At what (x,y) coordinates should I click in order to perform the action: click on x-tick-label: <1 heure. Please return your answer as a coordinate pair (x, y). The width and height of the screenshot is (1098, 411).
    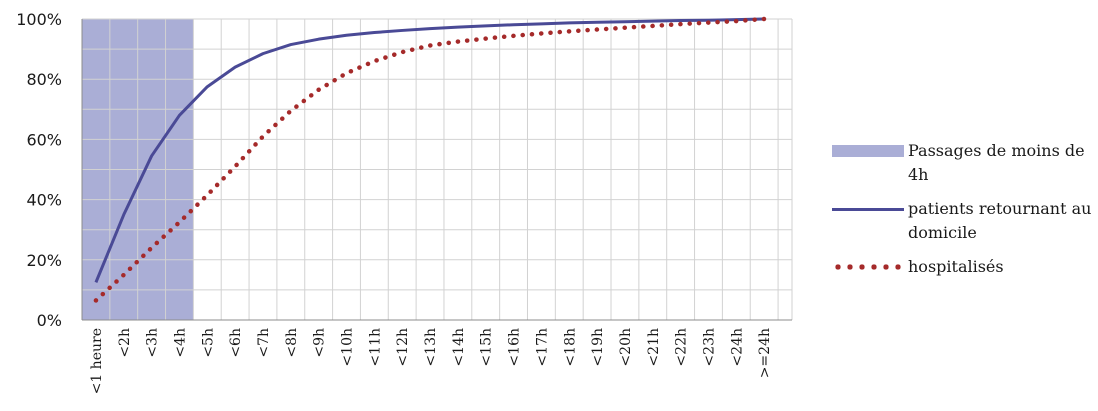
    Looking at the image, I should click on (97, 361).